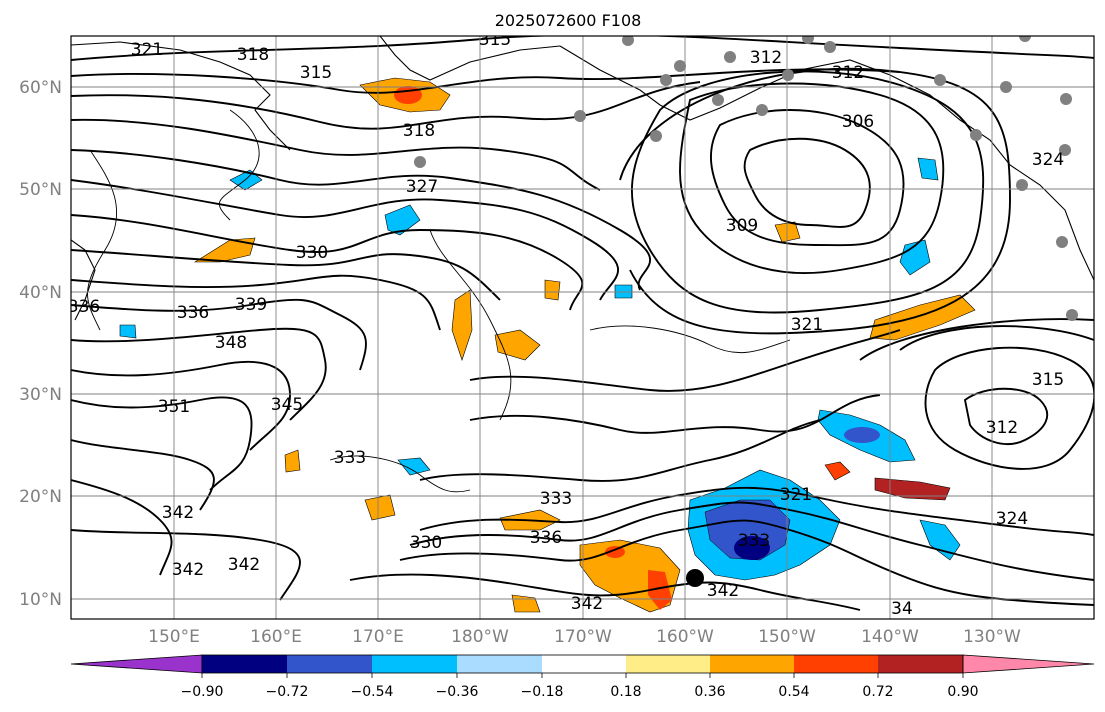 The width and height of the screenshot is (1105, 712). I want to click on colorbar-extend-low, so click(136, 664).